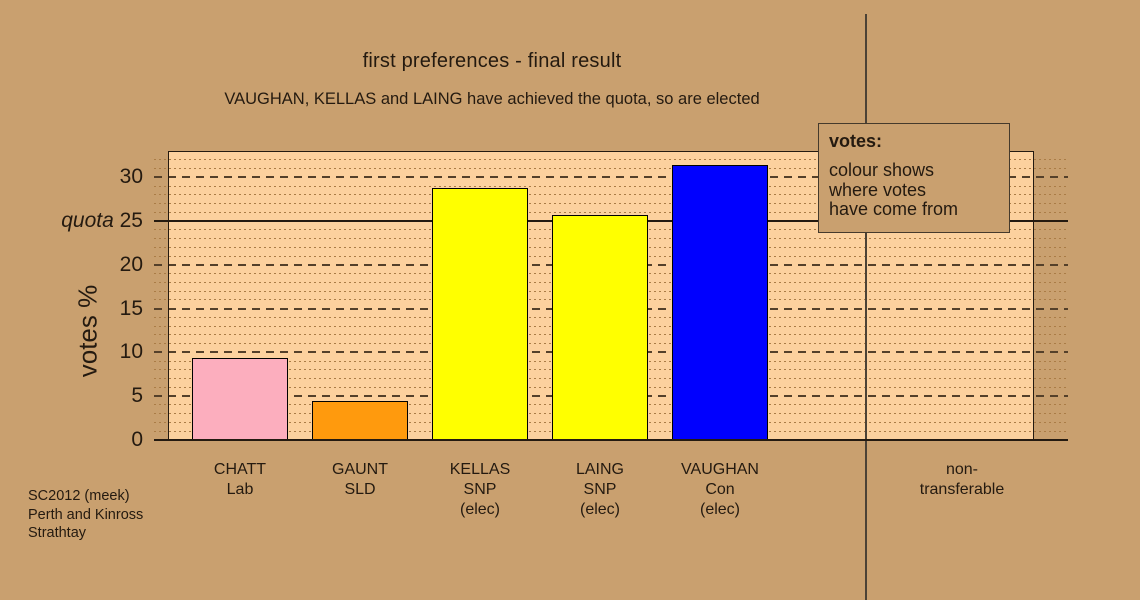 The width and height of the screenshot is (1140, 600). I want to click on category-label-line: KELLAS, so click(480, 469).